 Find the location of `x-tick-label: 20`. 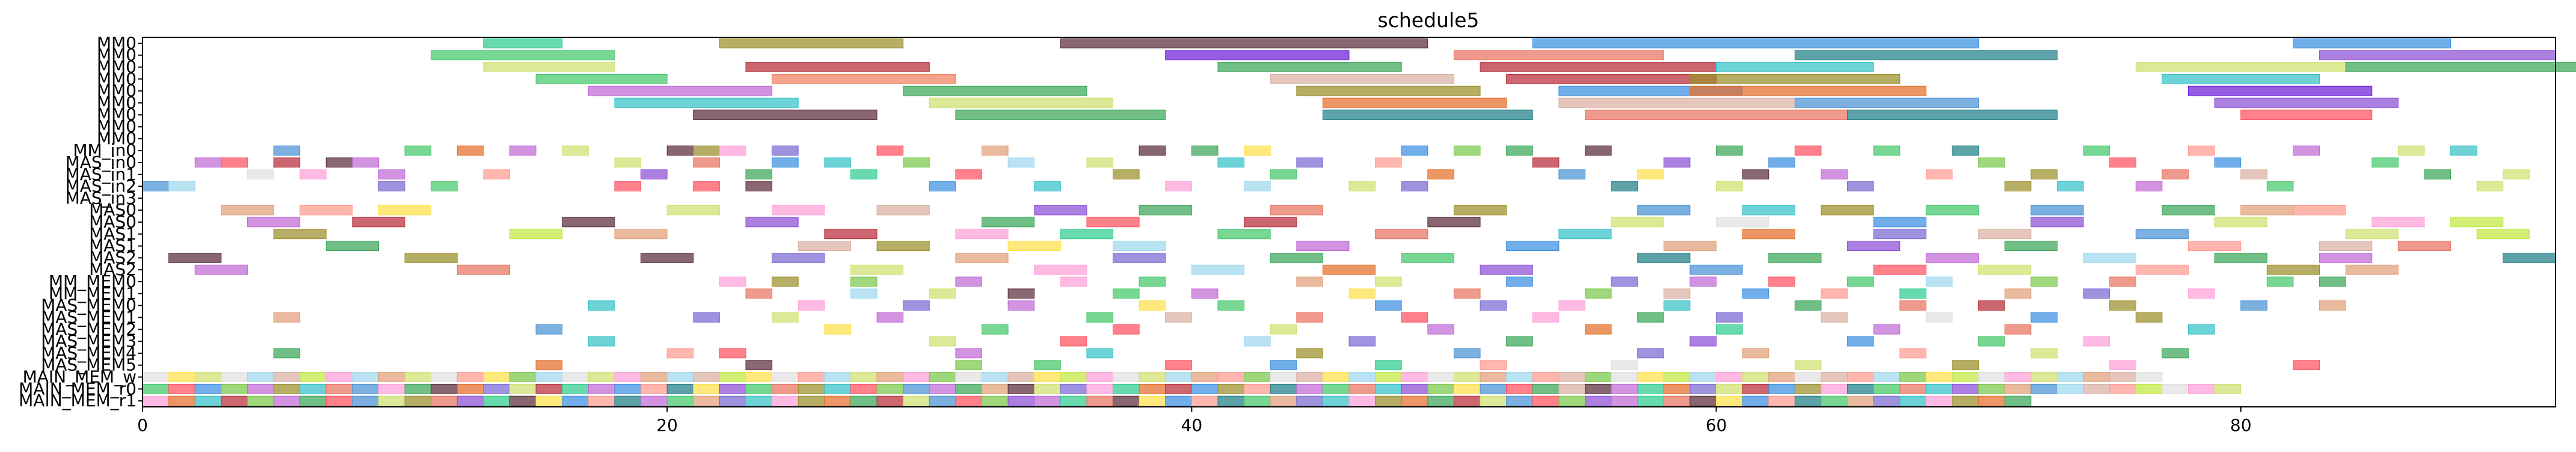

x-tick-label: 20 is located at coordinates (667, 425).